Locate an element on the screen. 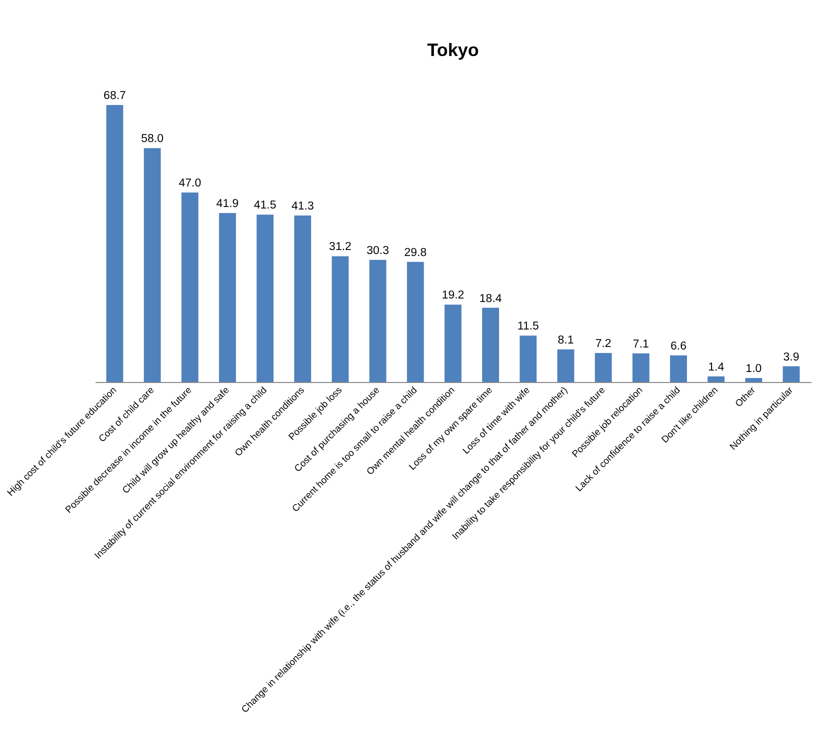 The height and width of the screenshot is (735, 819). data-label: 6.6 is located at coordinates (678, 346).